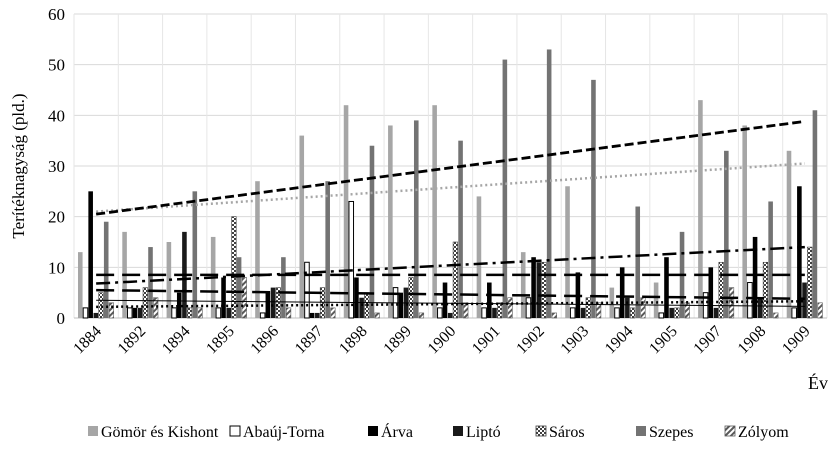  I want to click on bar-g-m-r-s-kishont-1901, so click(479, 257).